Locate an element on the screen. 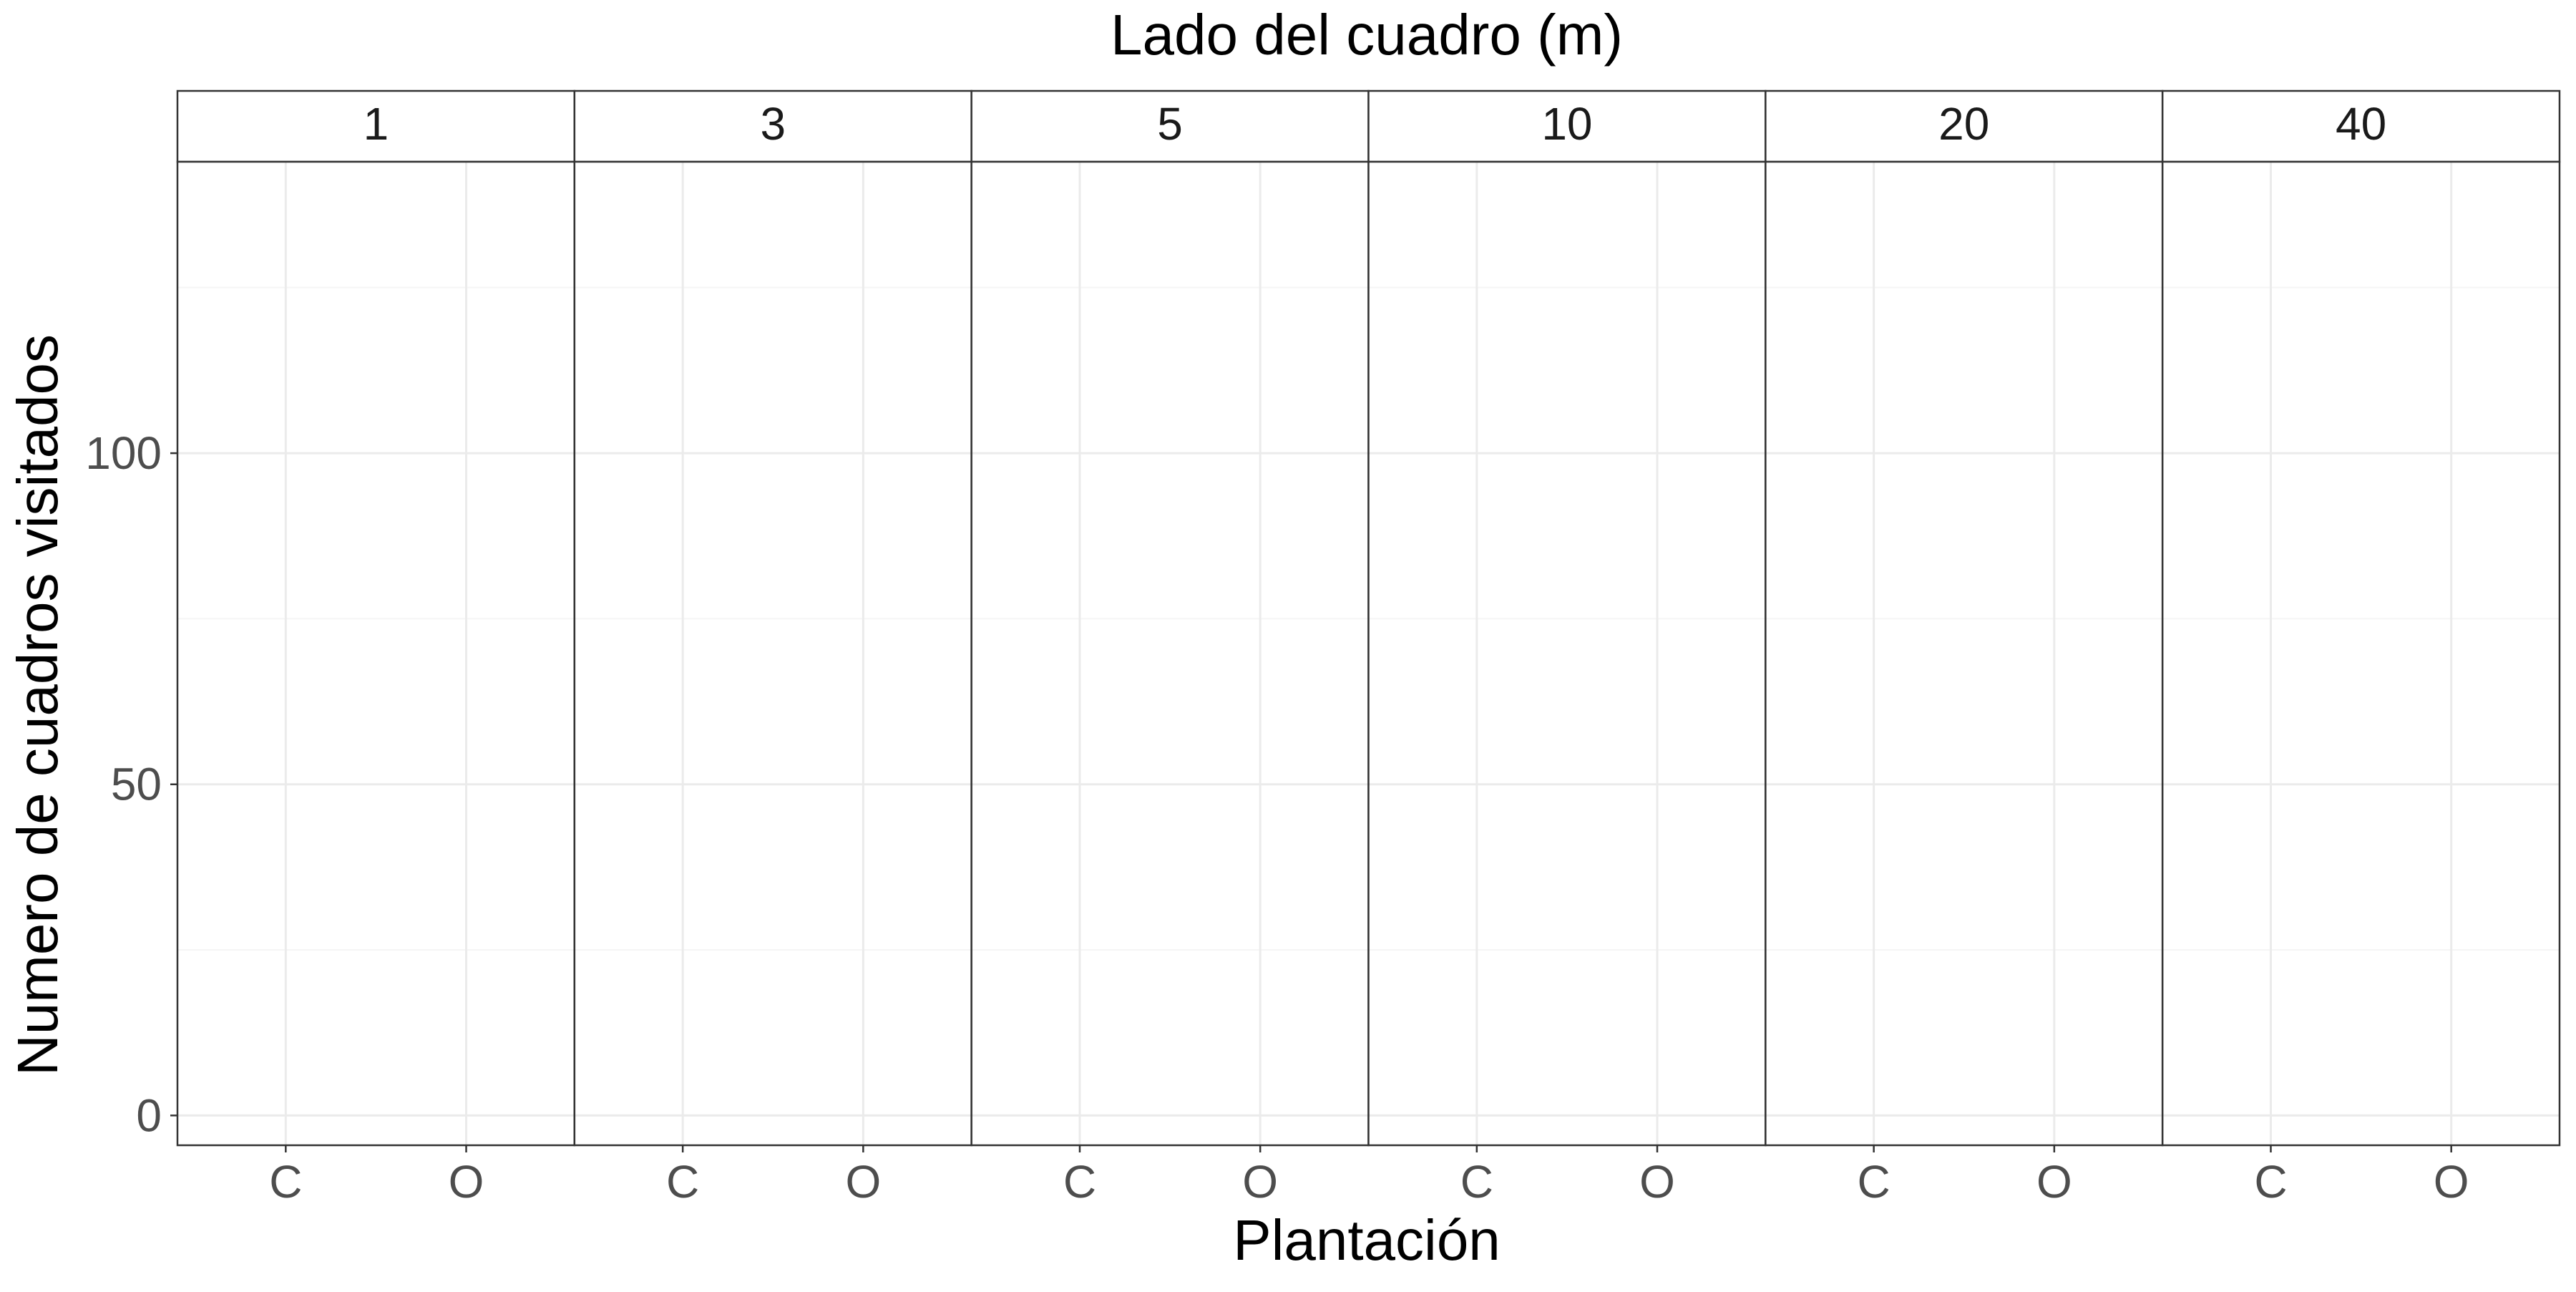 Image resolution: width=2576 pixels, height=1292 pixels. facet-strip-label: 10 is located at coordinates (1567, 124).